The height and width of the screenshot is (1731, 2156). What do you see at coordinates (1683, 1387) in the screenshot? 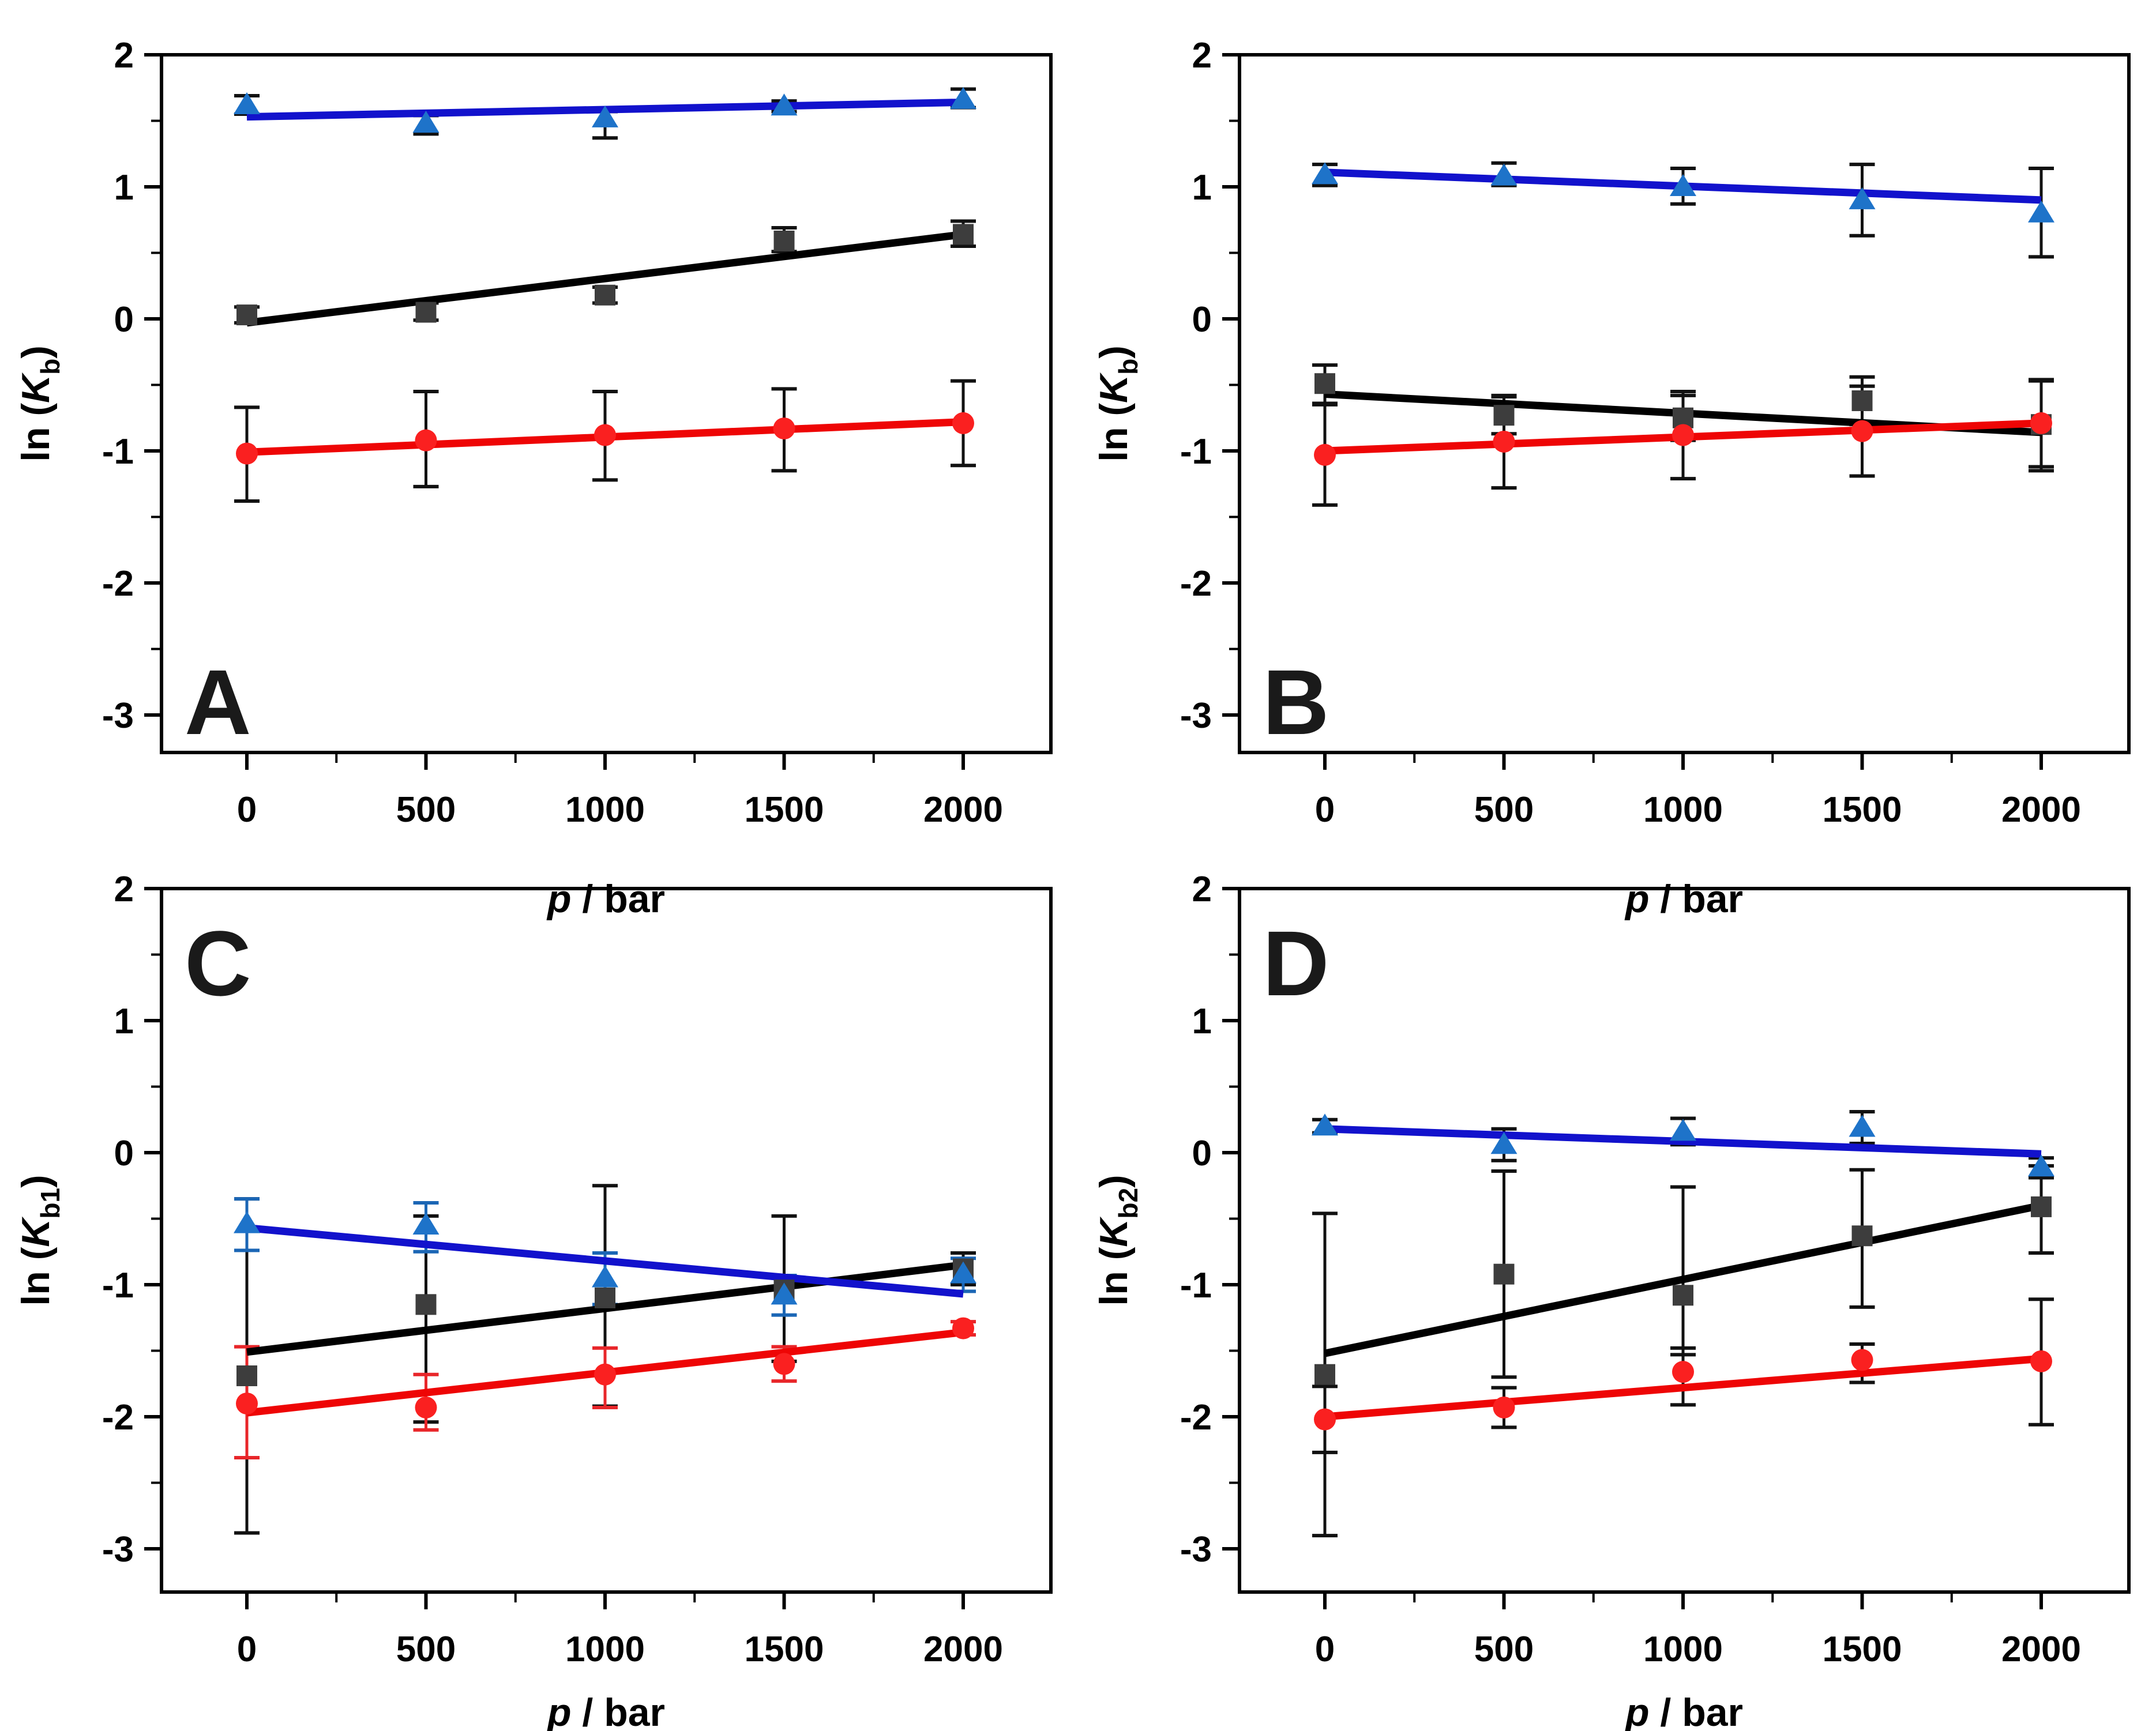
I see `fit-line-red-circles` at bounding box center [1683, 1387].